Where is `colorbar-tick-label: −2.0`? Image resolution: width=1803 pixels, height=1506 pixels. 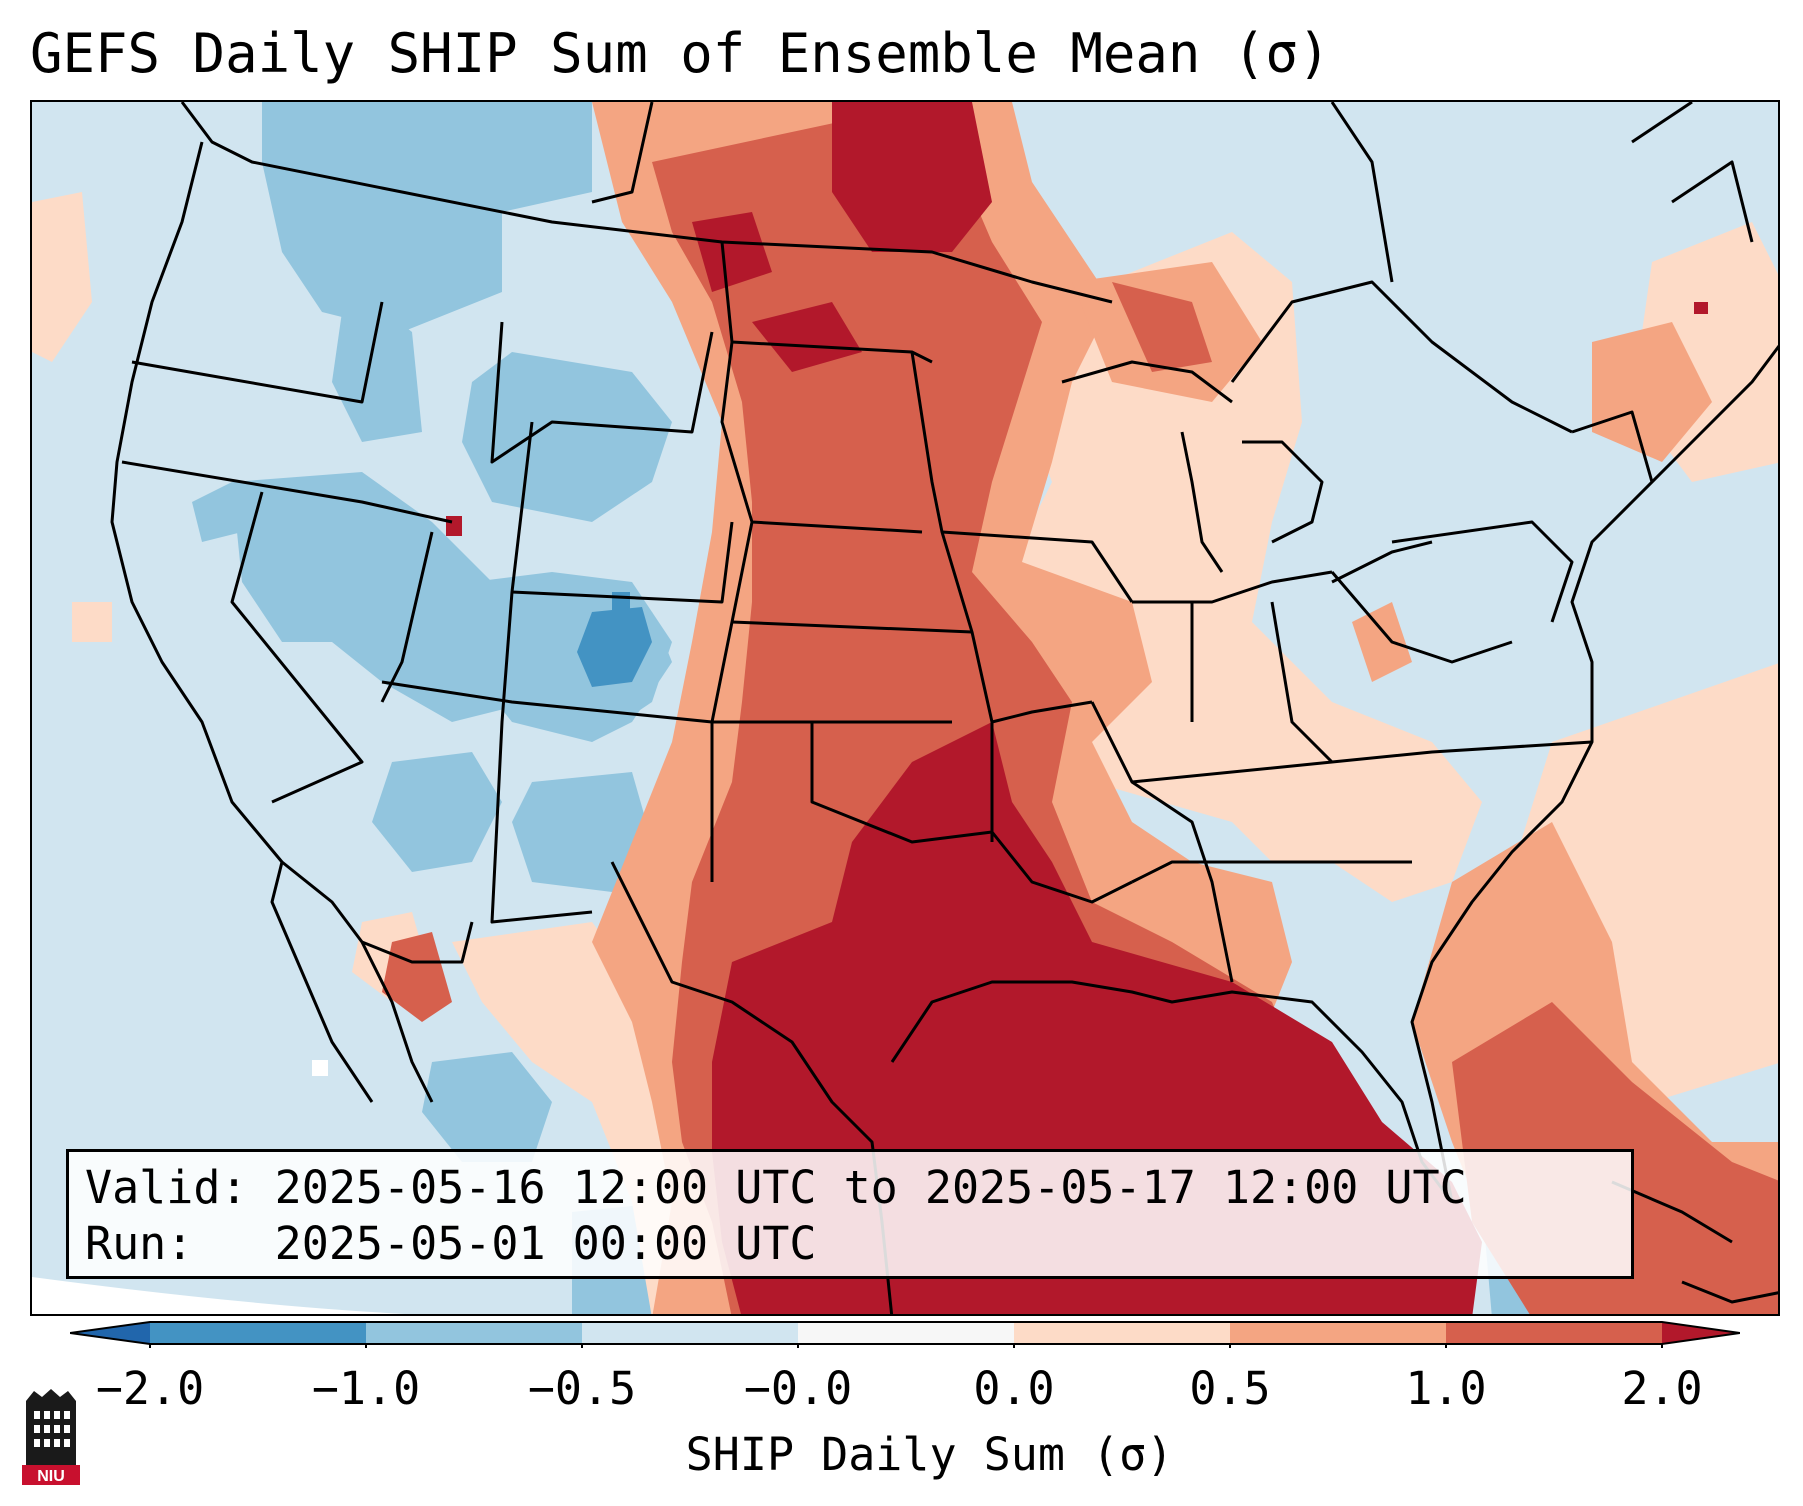
colorbar-tick-label: −2.0 is located at coordinates (150, 1388).